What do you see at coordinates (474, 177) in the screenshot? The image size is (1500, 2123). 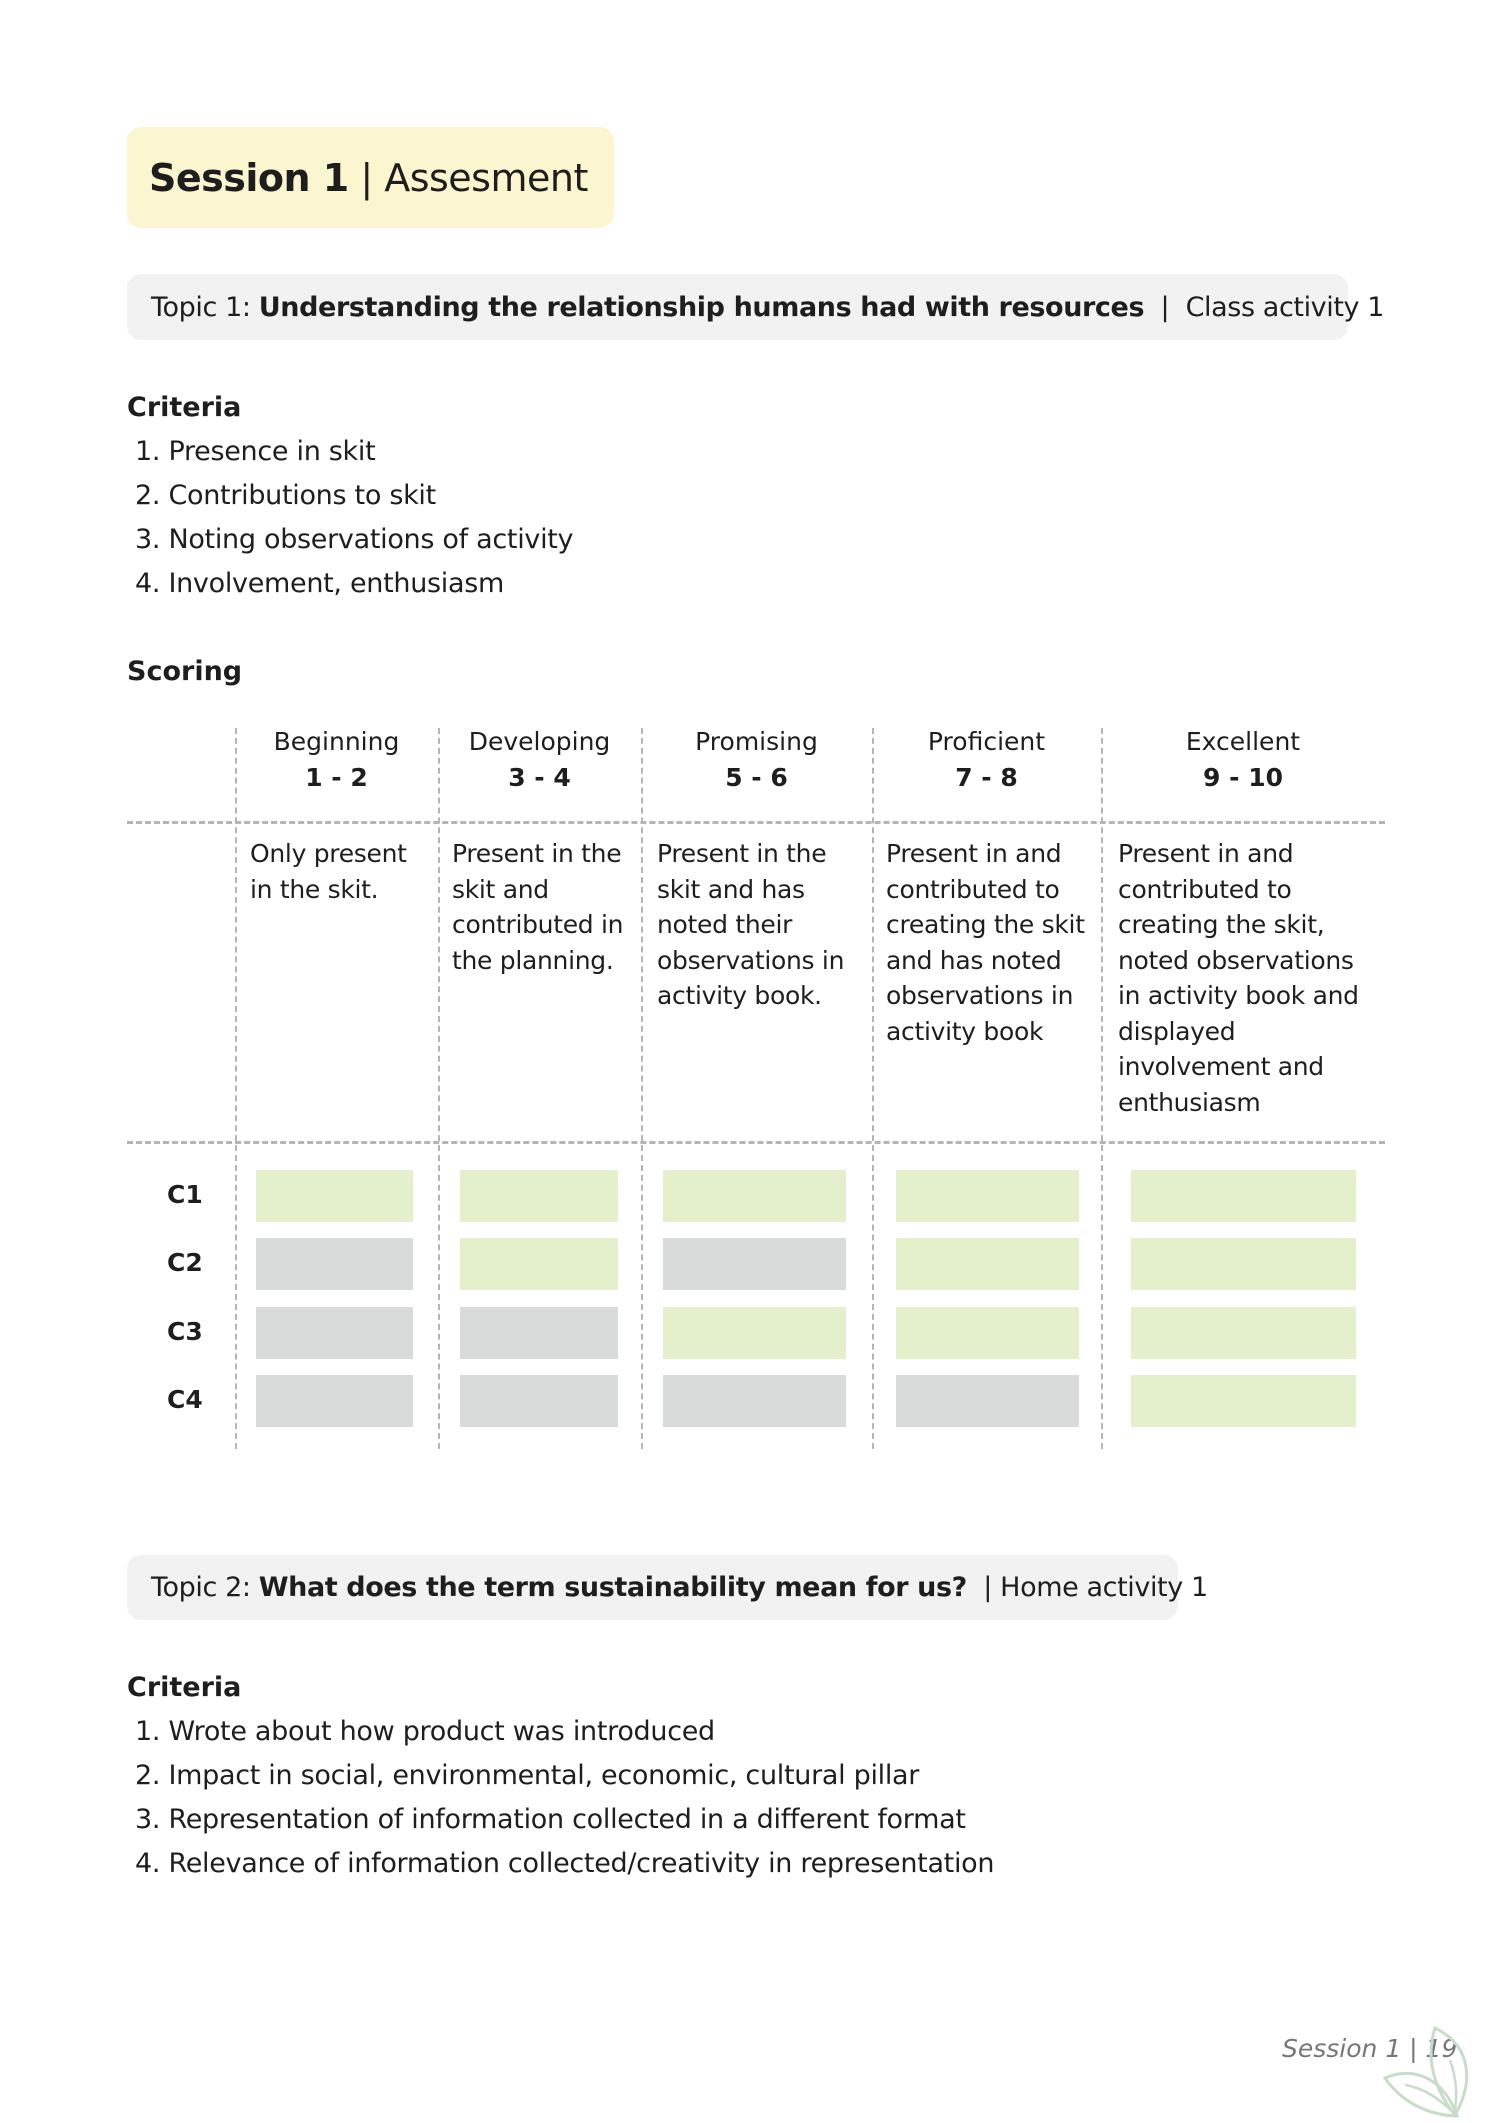 I see `section-label: | Assesment` at bounding box center [474, 177].